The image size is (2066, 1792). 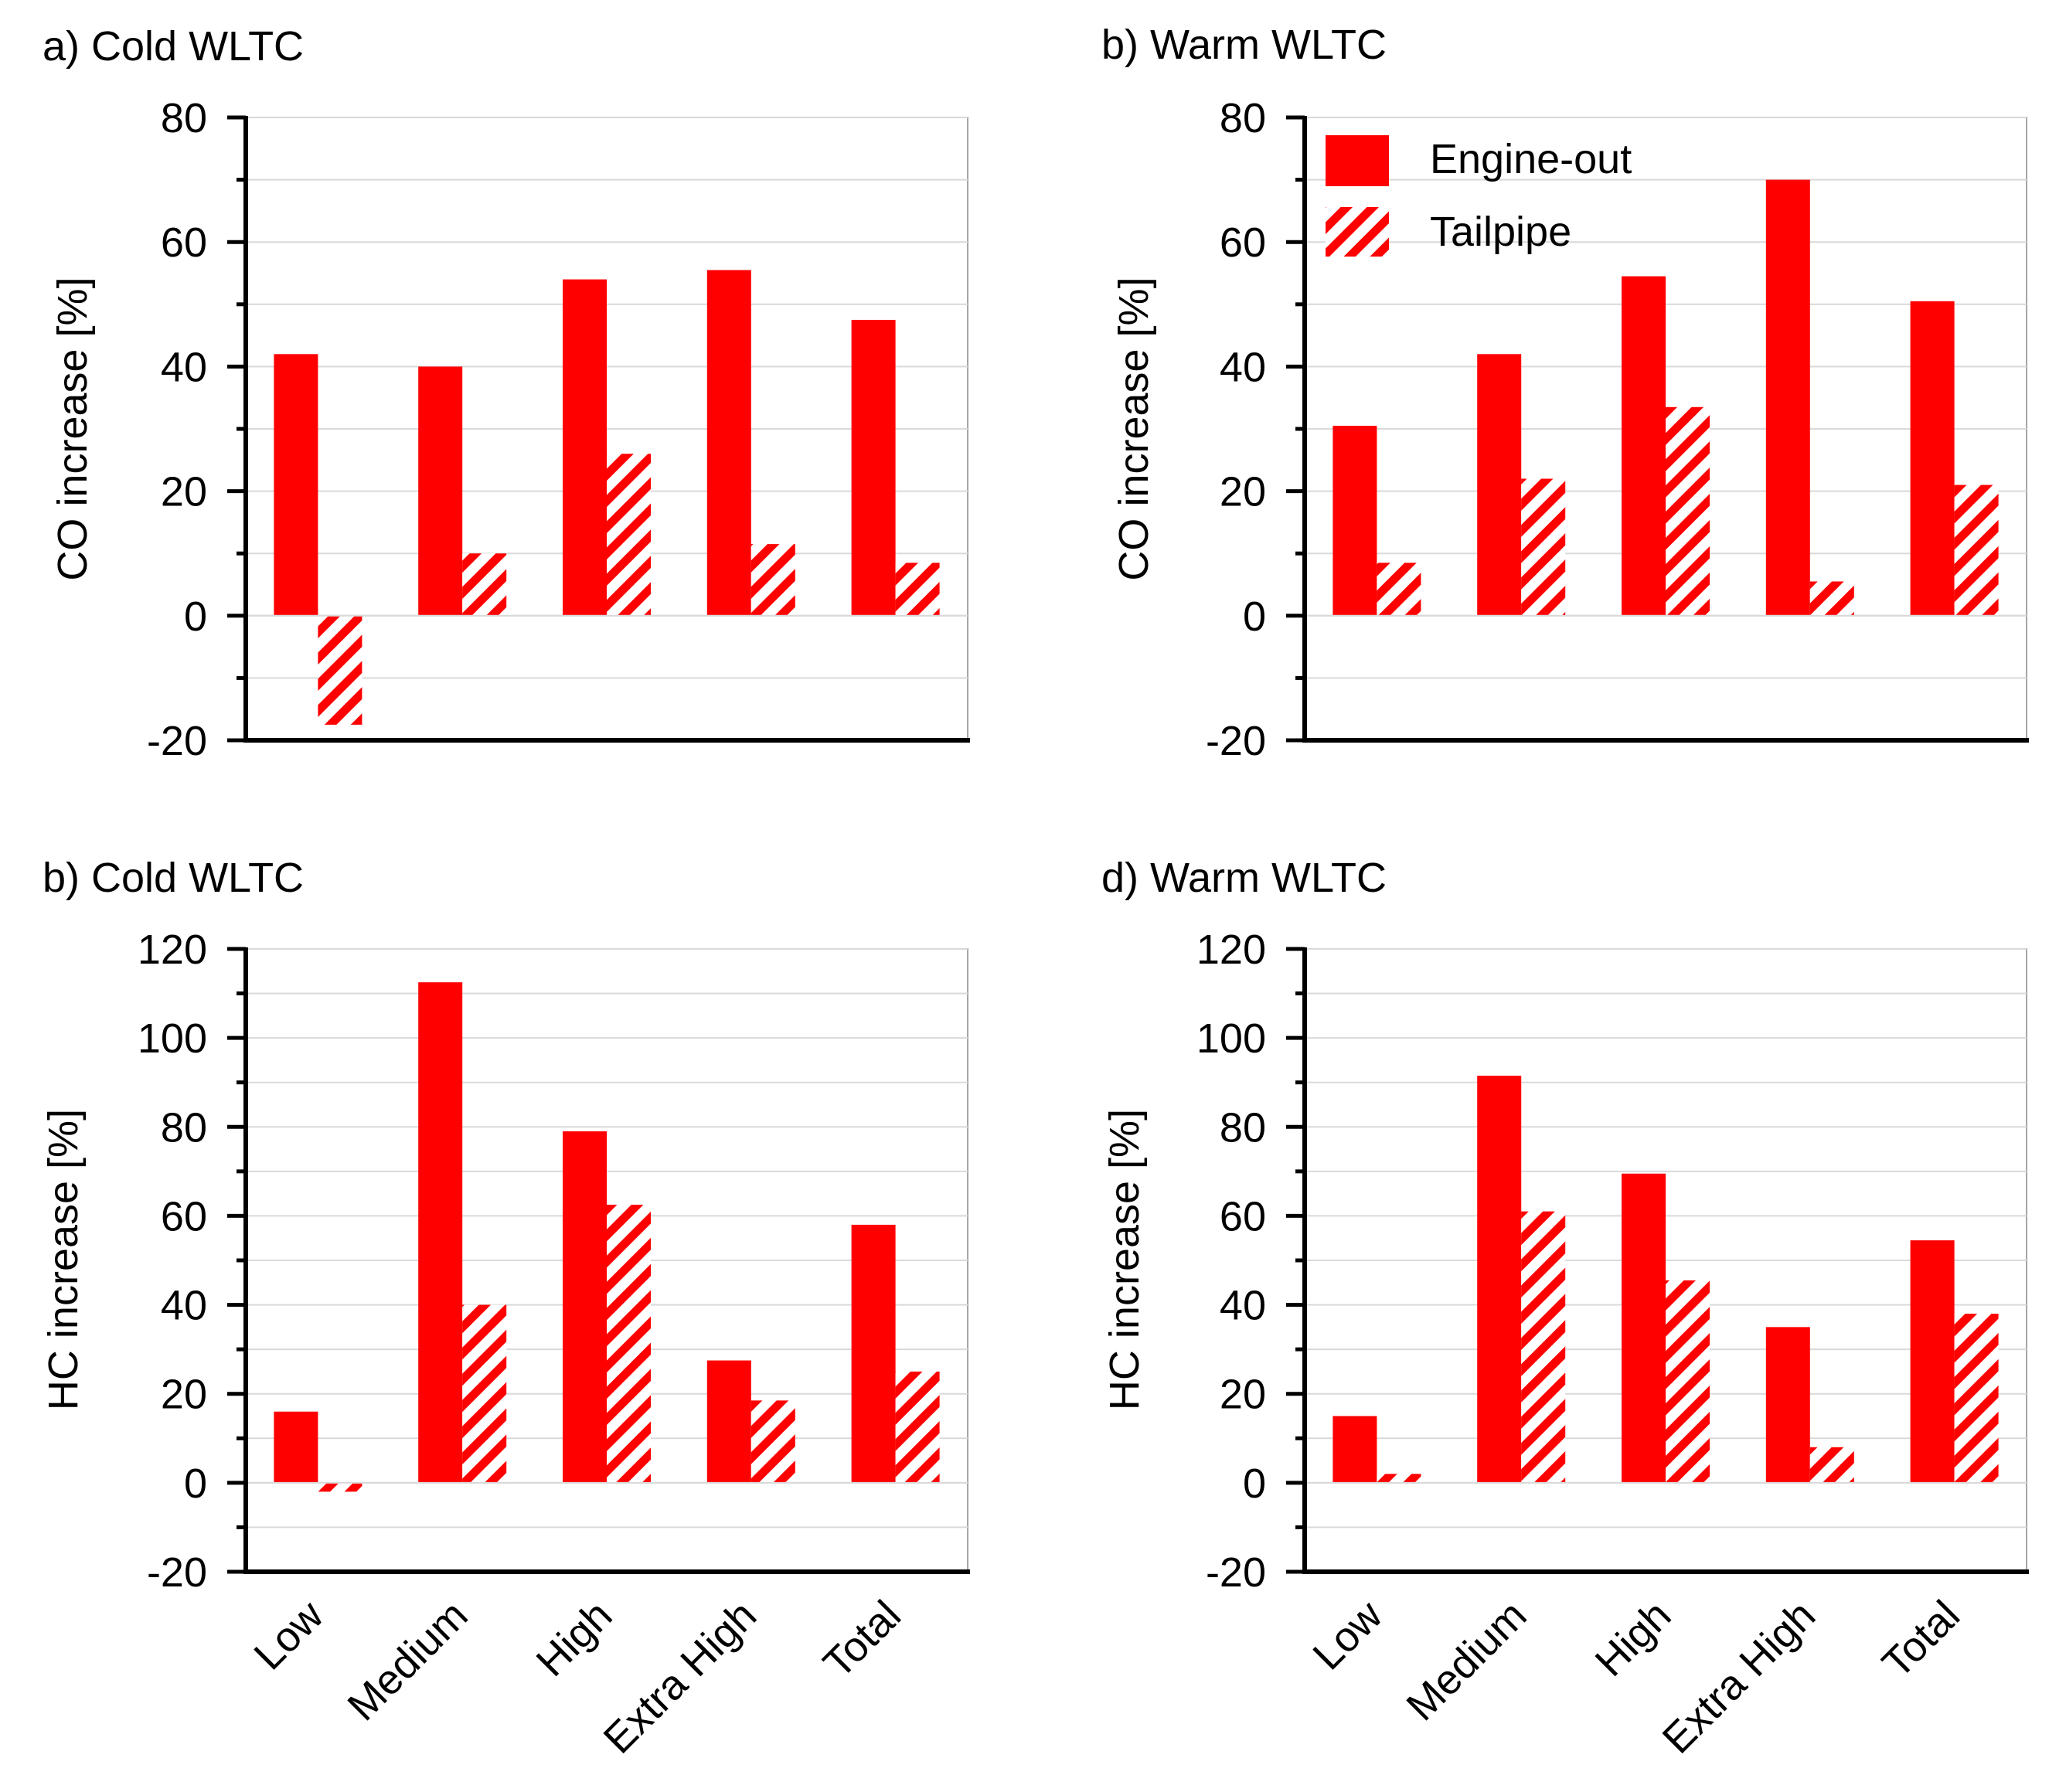 I want to click on legend-label-tailpipe: Tailpipe, so click(x=1501, y=232).